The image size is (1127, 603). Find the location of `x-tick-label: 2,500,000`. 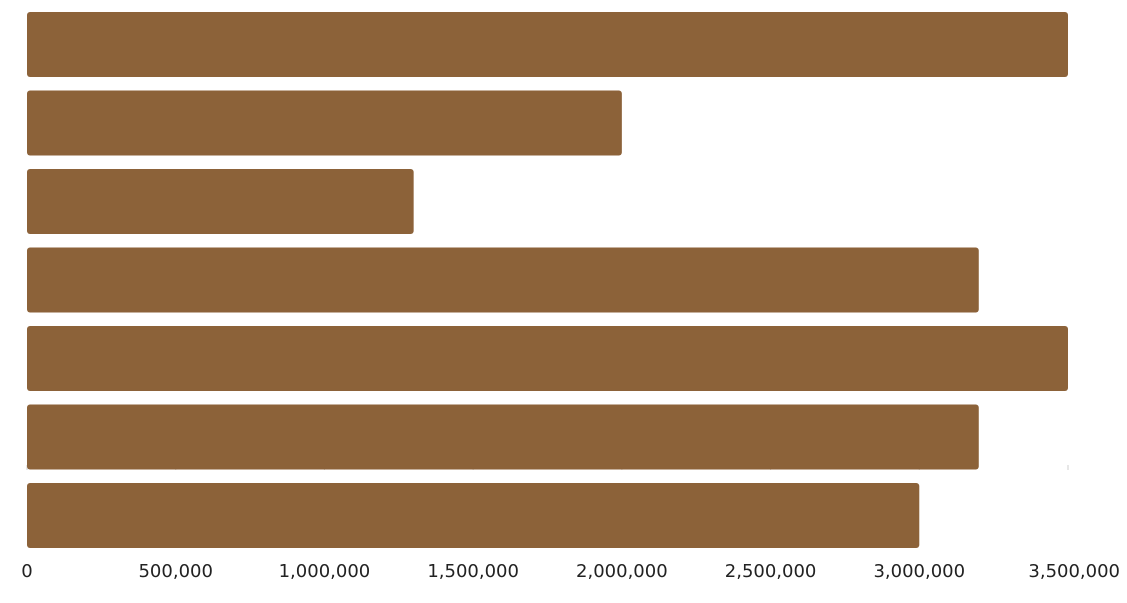

x-tick-label: 2,500,000 is located at coordinates (771, 571).